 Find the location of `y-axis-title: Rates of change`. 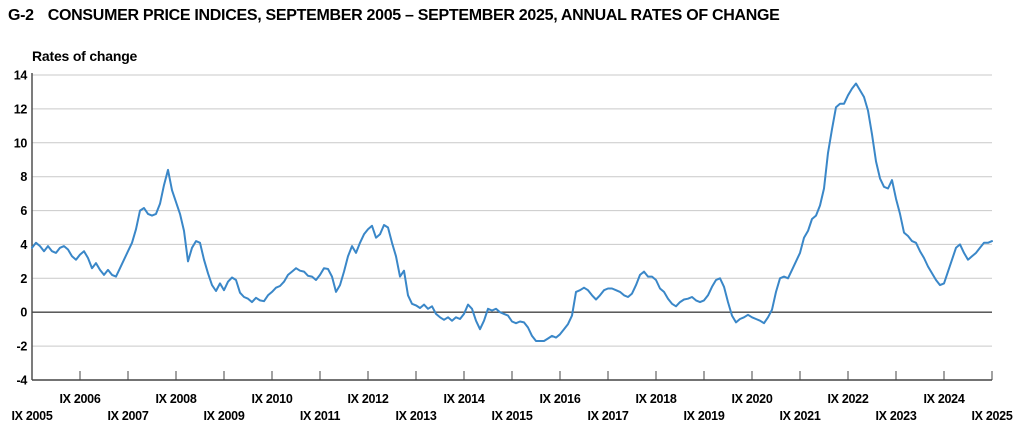

y-axis-title: Rates of change is located at coordinates (85, 56).